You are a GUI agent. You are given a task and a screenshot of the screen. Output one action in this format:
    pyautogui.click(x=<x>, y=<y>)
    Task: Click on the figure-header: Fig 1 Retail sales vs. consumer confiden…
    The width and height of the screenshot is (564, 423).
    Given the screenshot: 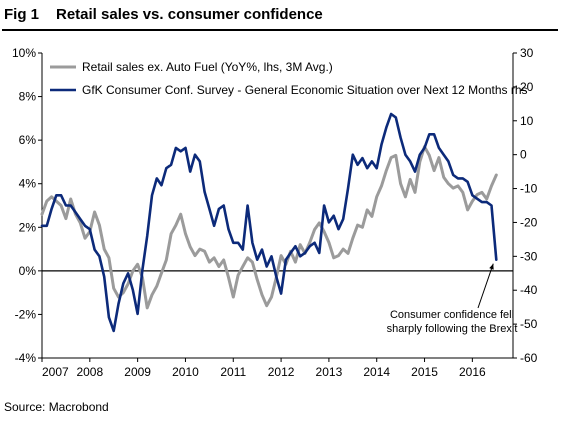 What is the action you would take?
    pyautogui.click(x=280, y=16)
    